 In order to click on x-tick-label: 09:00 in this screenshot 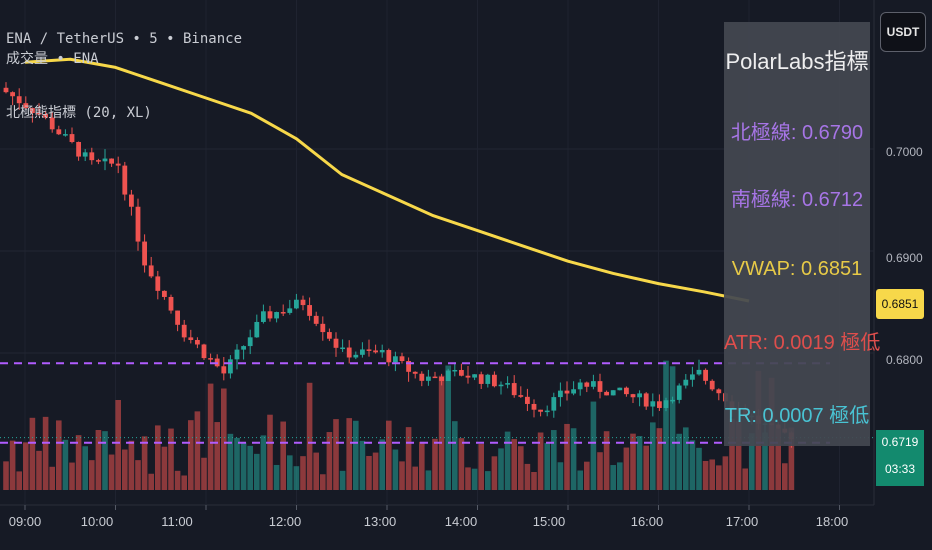, I will do `click(25, 521)`.